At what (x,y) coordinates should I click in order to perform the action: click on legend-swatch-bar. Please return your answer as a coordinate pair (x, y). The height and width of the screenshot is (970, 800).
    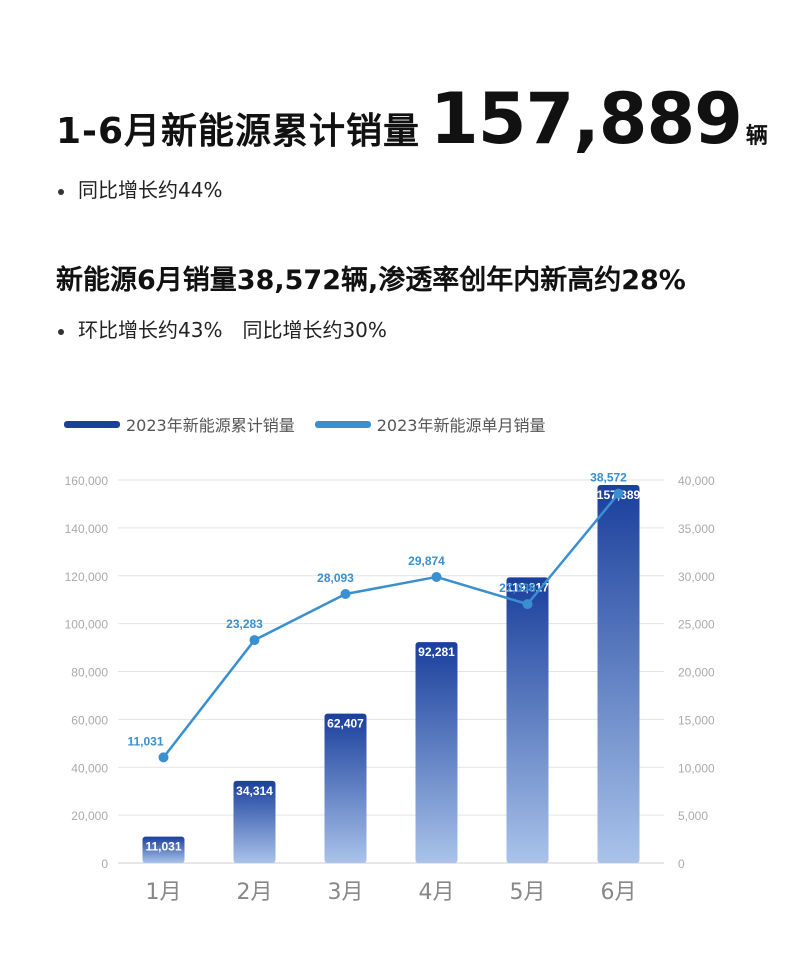
    Looking at the image, I should click on (92, 424).